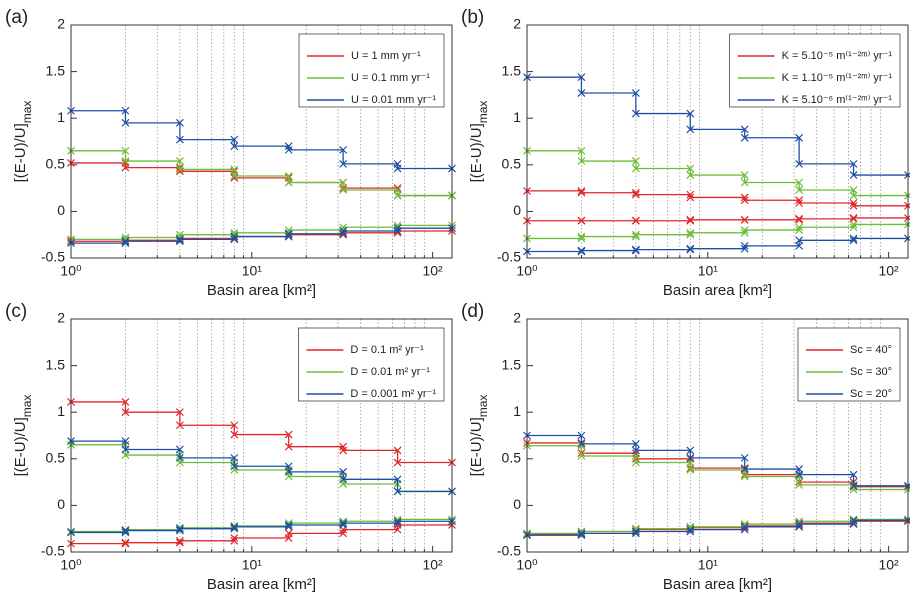 This screenshot has width=910, height=601. I want to click on legend-label: D = 0.001 m² yr⁻¹, so click(393, 394).